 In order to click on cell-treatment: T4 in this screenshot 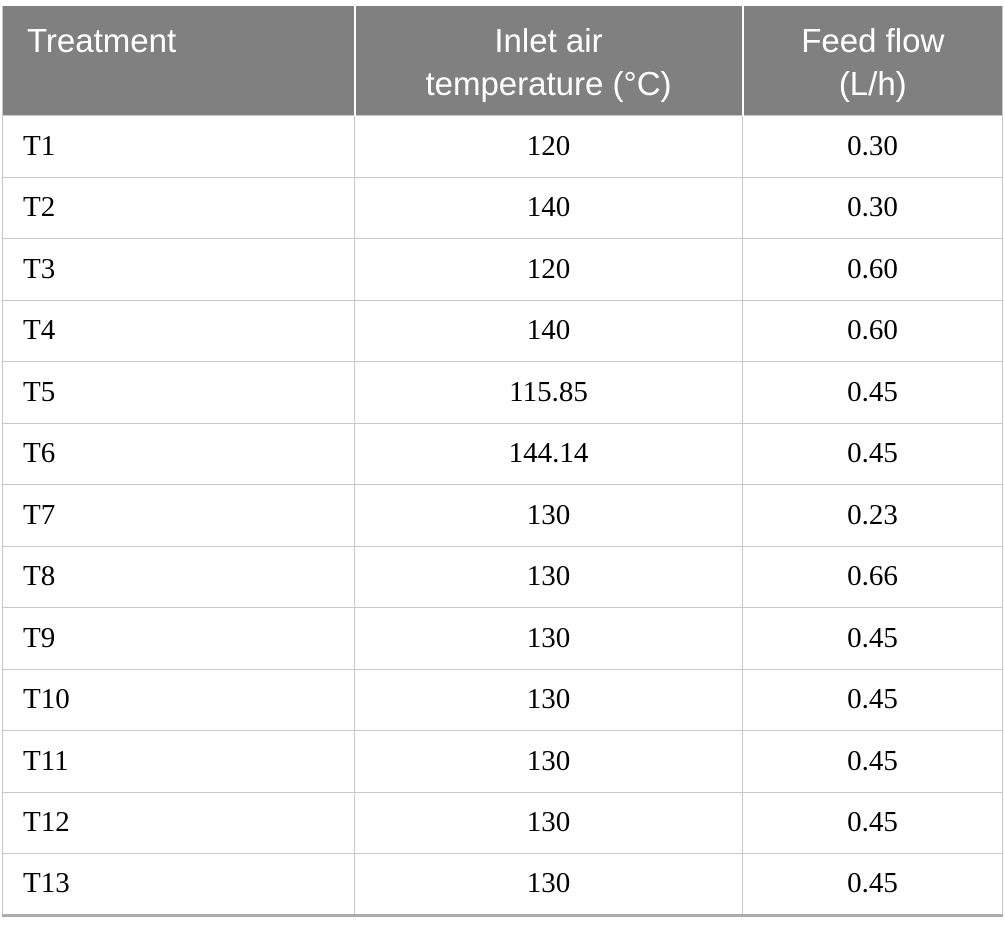, I will do `click(178, 330)`.